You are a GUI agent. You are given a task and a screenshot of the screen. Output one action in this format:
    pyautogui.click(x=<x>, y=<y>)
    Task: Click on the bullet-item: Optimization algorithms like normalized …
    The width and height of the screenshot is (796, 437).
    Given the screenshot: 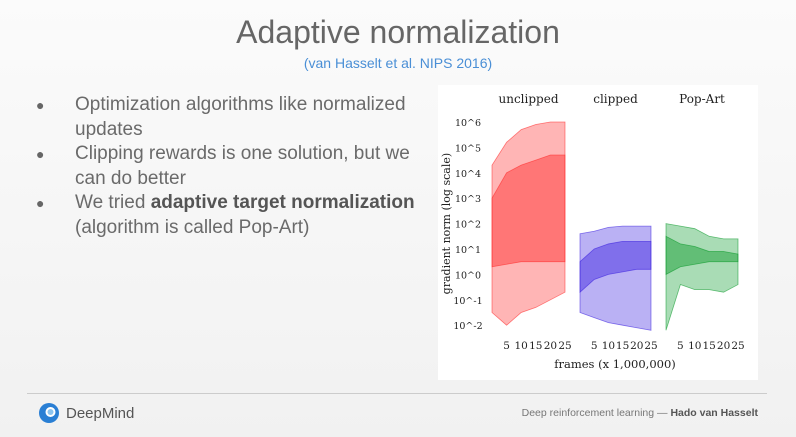 What is the action you would take?
    pyautogui.click(x=226, y=117)
    